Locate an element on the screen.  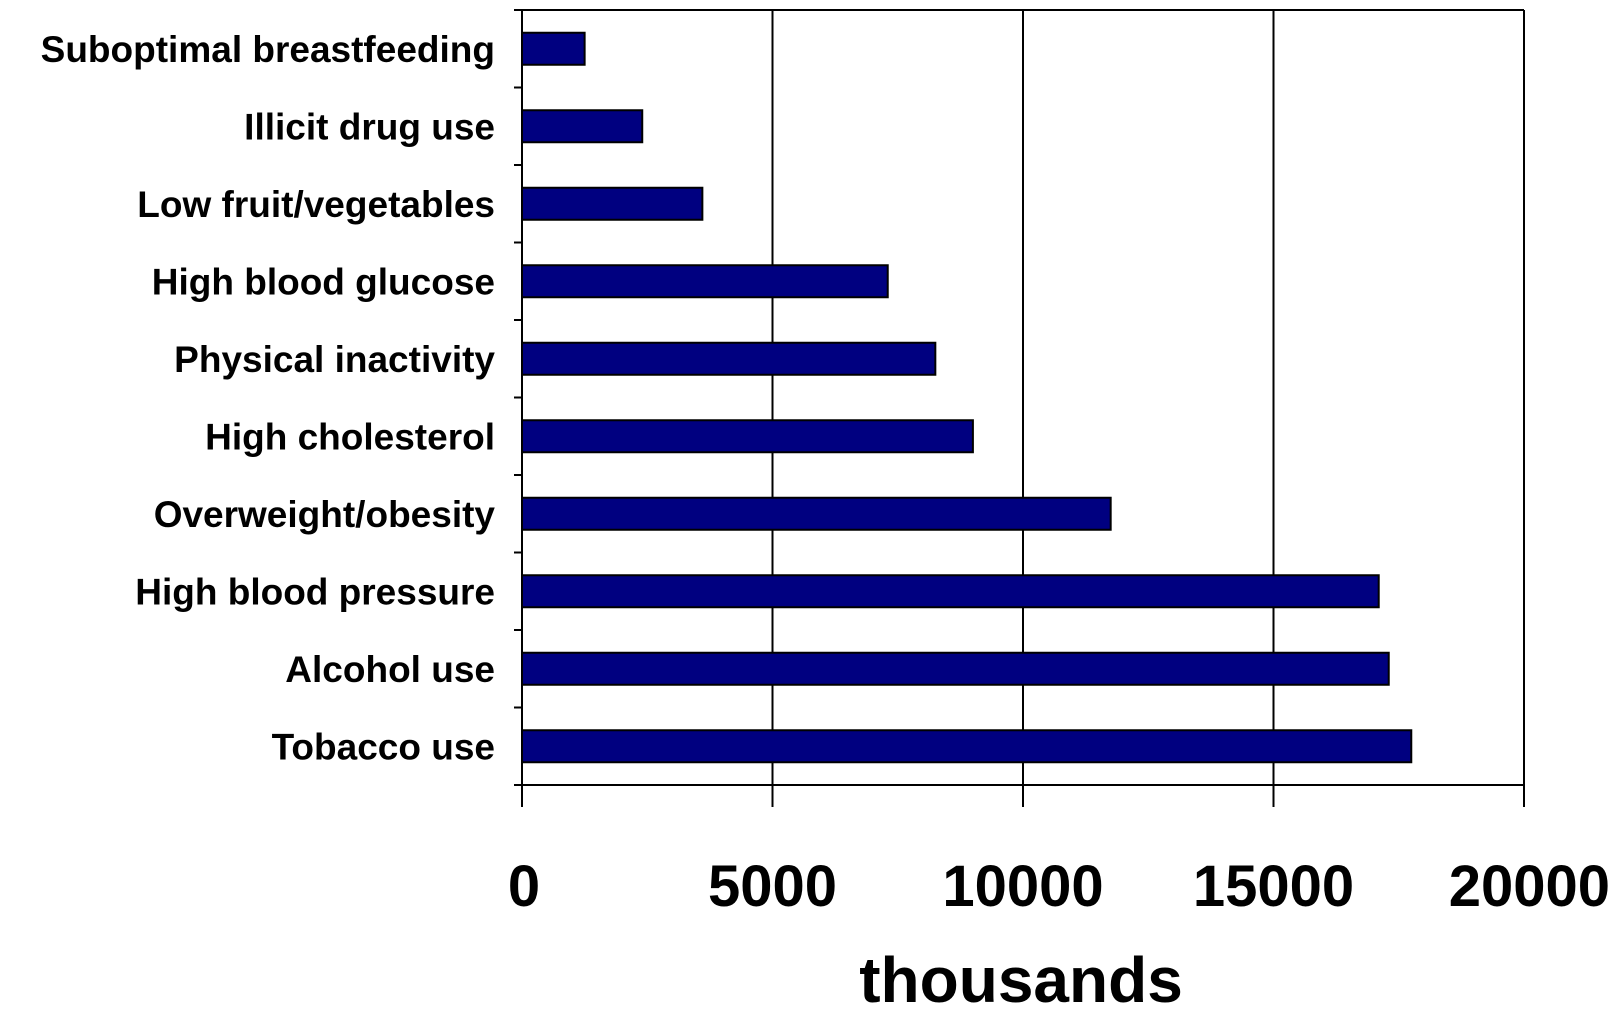
x-tick-label: 0 is located at coordinates (524, 886).